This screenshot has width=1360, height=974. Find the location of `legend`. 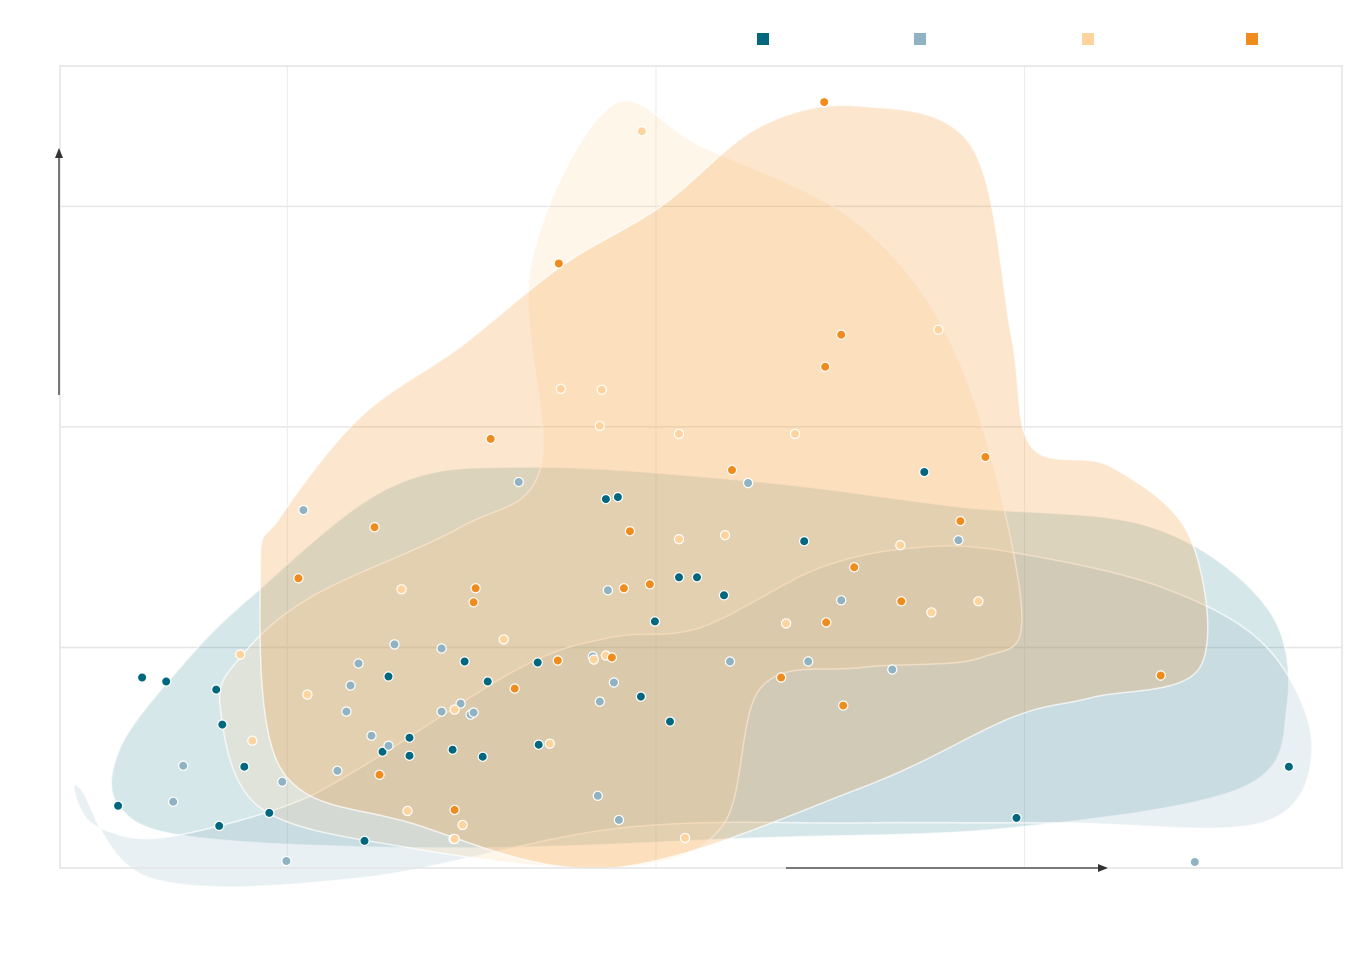

legend is located at coordinates (1007, 39).